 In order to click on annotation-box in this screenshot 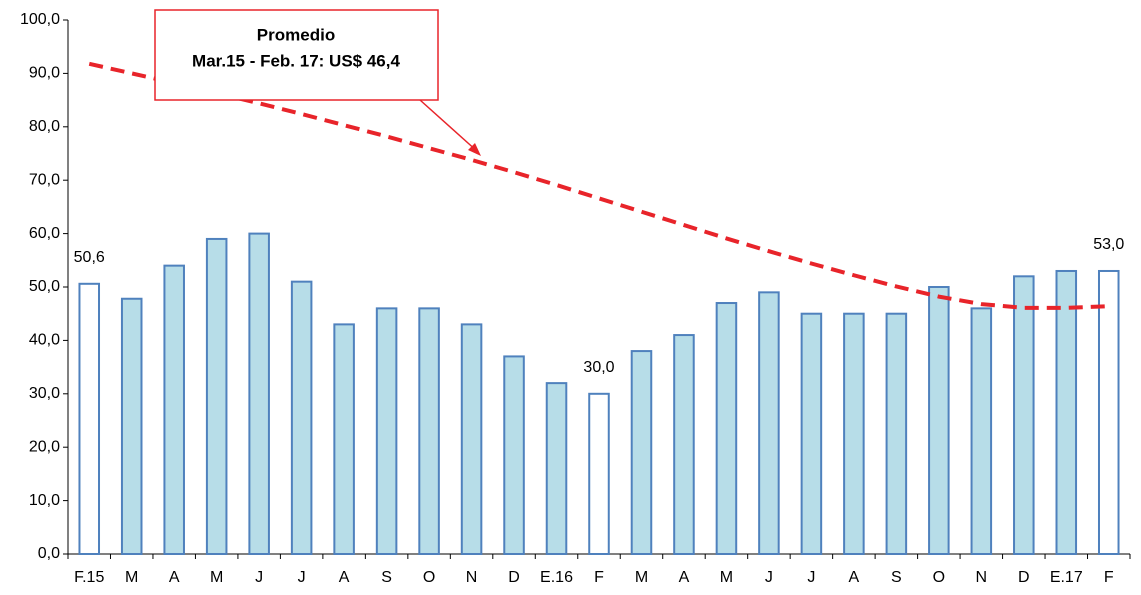, I will do `click(296, 55)`.